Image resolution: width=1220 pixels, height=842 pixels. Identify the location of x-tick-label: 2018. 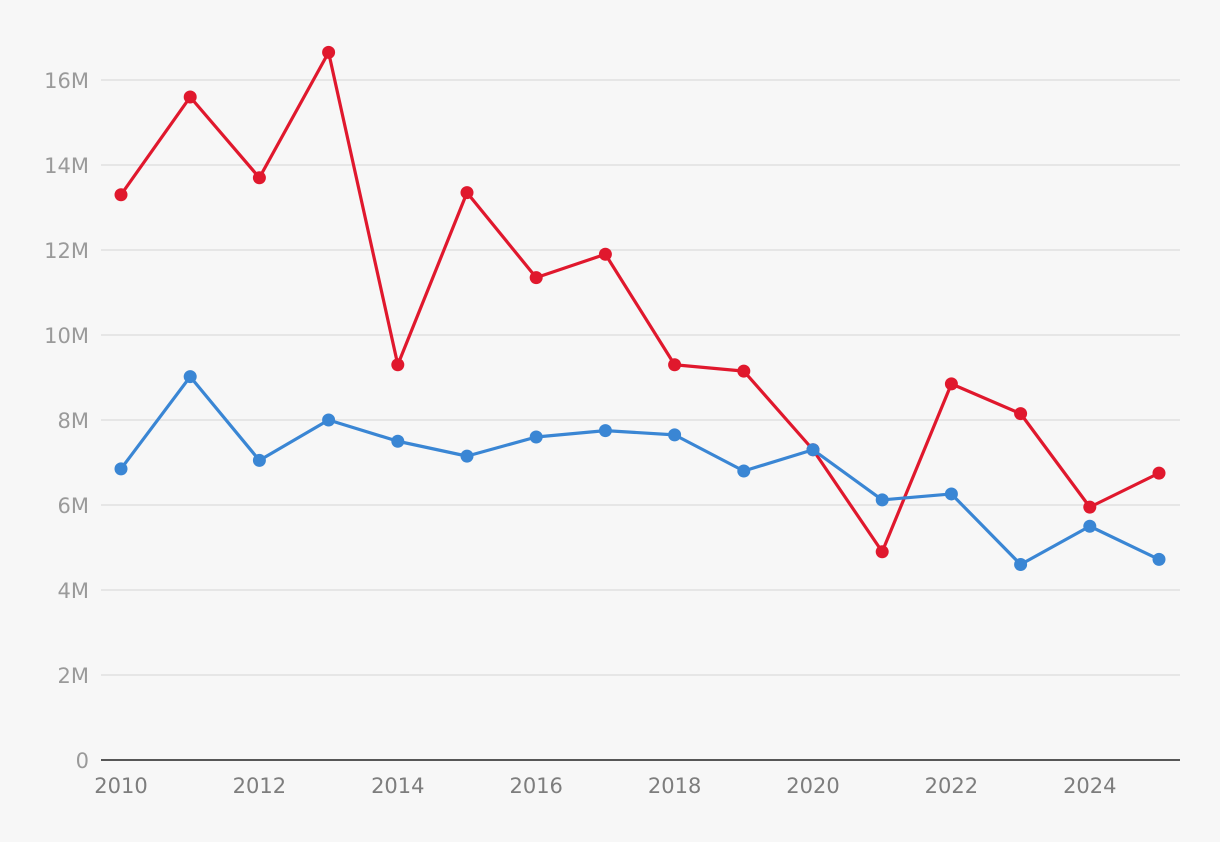
(674, 786).